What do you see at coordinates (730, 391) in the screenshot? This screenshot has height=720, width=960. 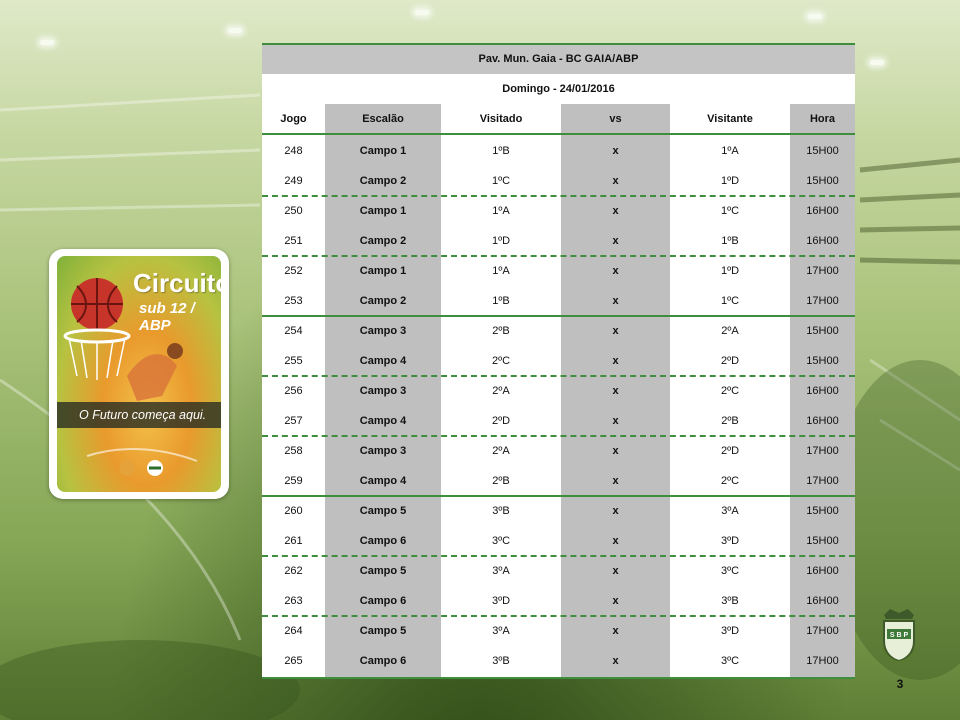 I see `cell-visitante: 2ºC` at bounding box center [730, 391].